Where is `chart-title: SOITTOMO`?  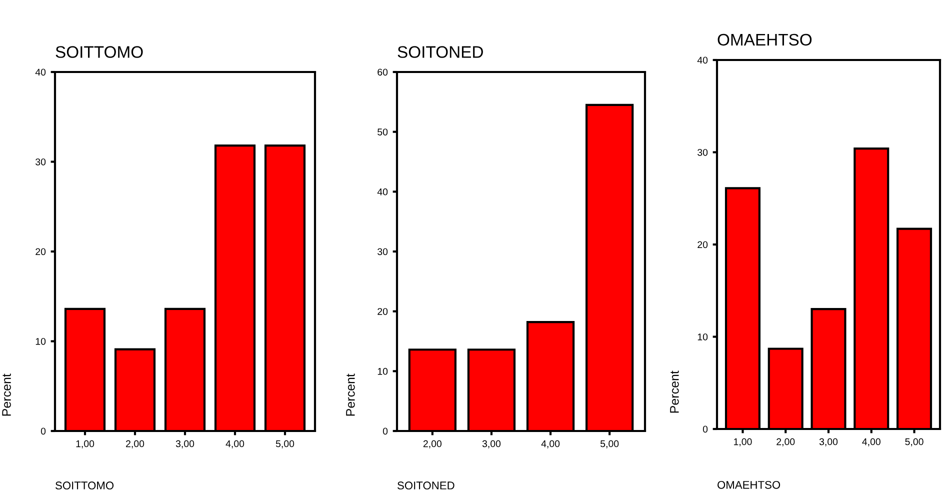
chart-title: SOITTOMO is located at coordinates (99, 52).